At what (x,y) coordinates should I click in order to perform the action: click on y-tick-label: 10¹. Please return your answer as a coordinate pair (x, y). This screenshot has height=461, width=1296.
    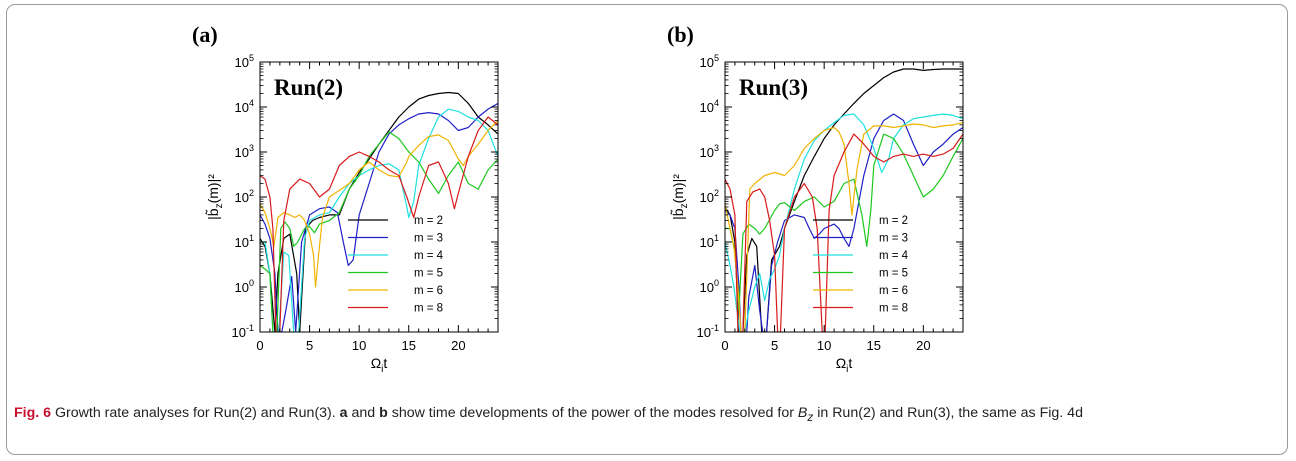
    Looking at the image, I should click on (244, 241).